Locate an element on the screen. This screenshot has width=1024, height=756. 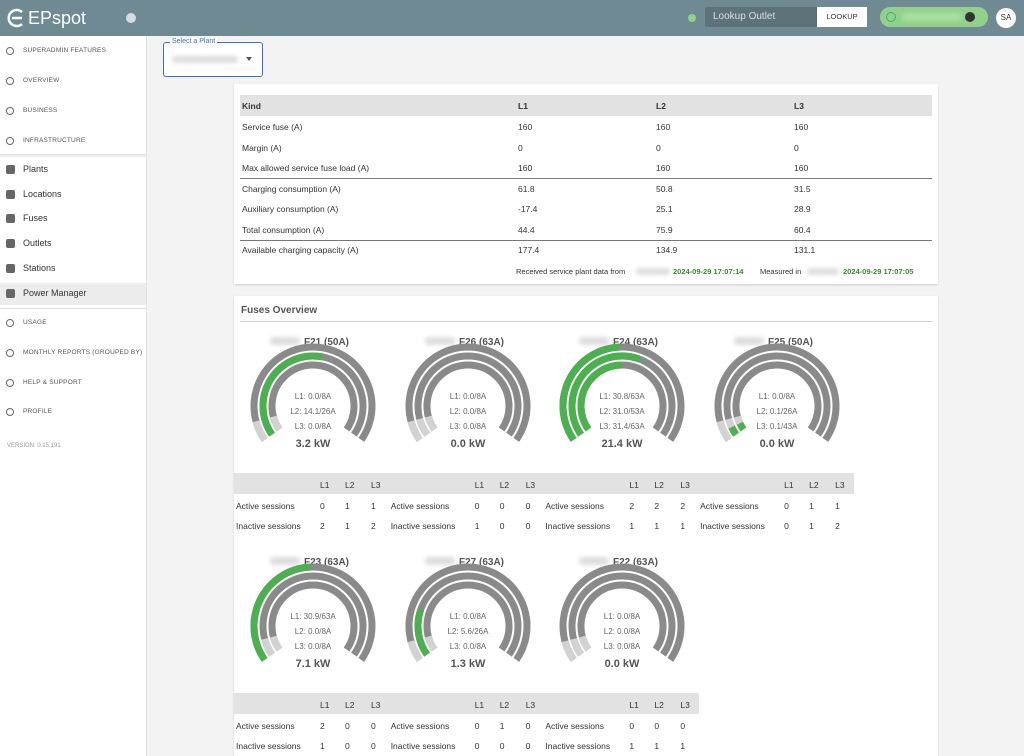
nav-item: Stations is located at coordinates (39, 268).